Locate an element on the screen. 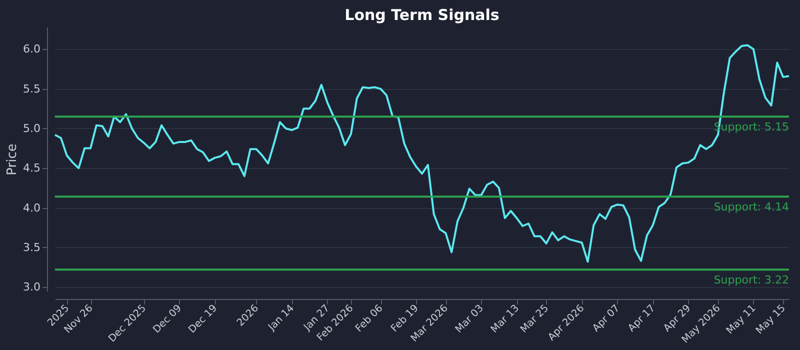 The image size is (800, 350). ref-line-label: Support: 3.22 is located at coordinates (751, 280).